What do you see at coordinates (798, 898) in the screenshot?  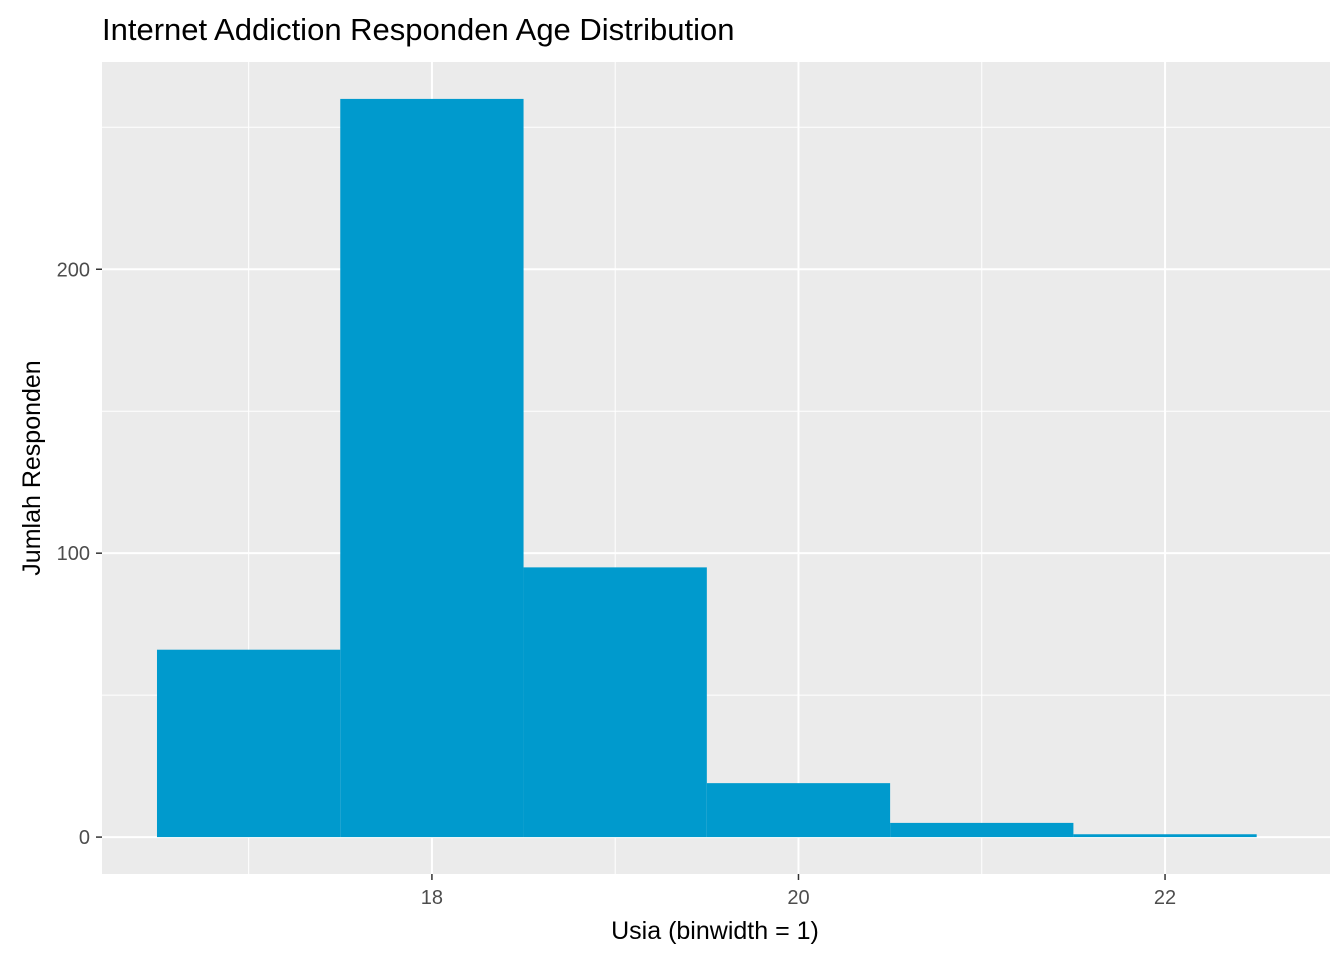 I see `x-tick-label: 20` at bounding box center [798, 898].